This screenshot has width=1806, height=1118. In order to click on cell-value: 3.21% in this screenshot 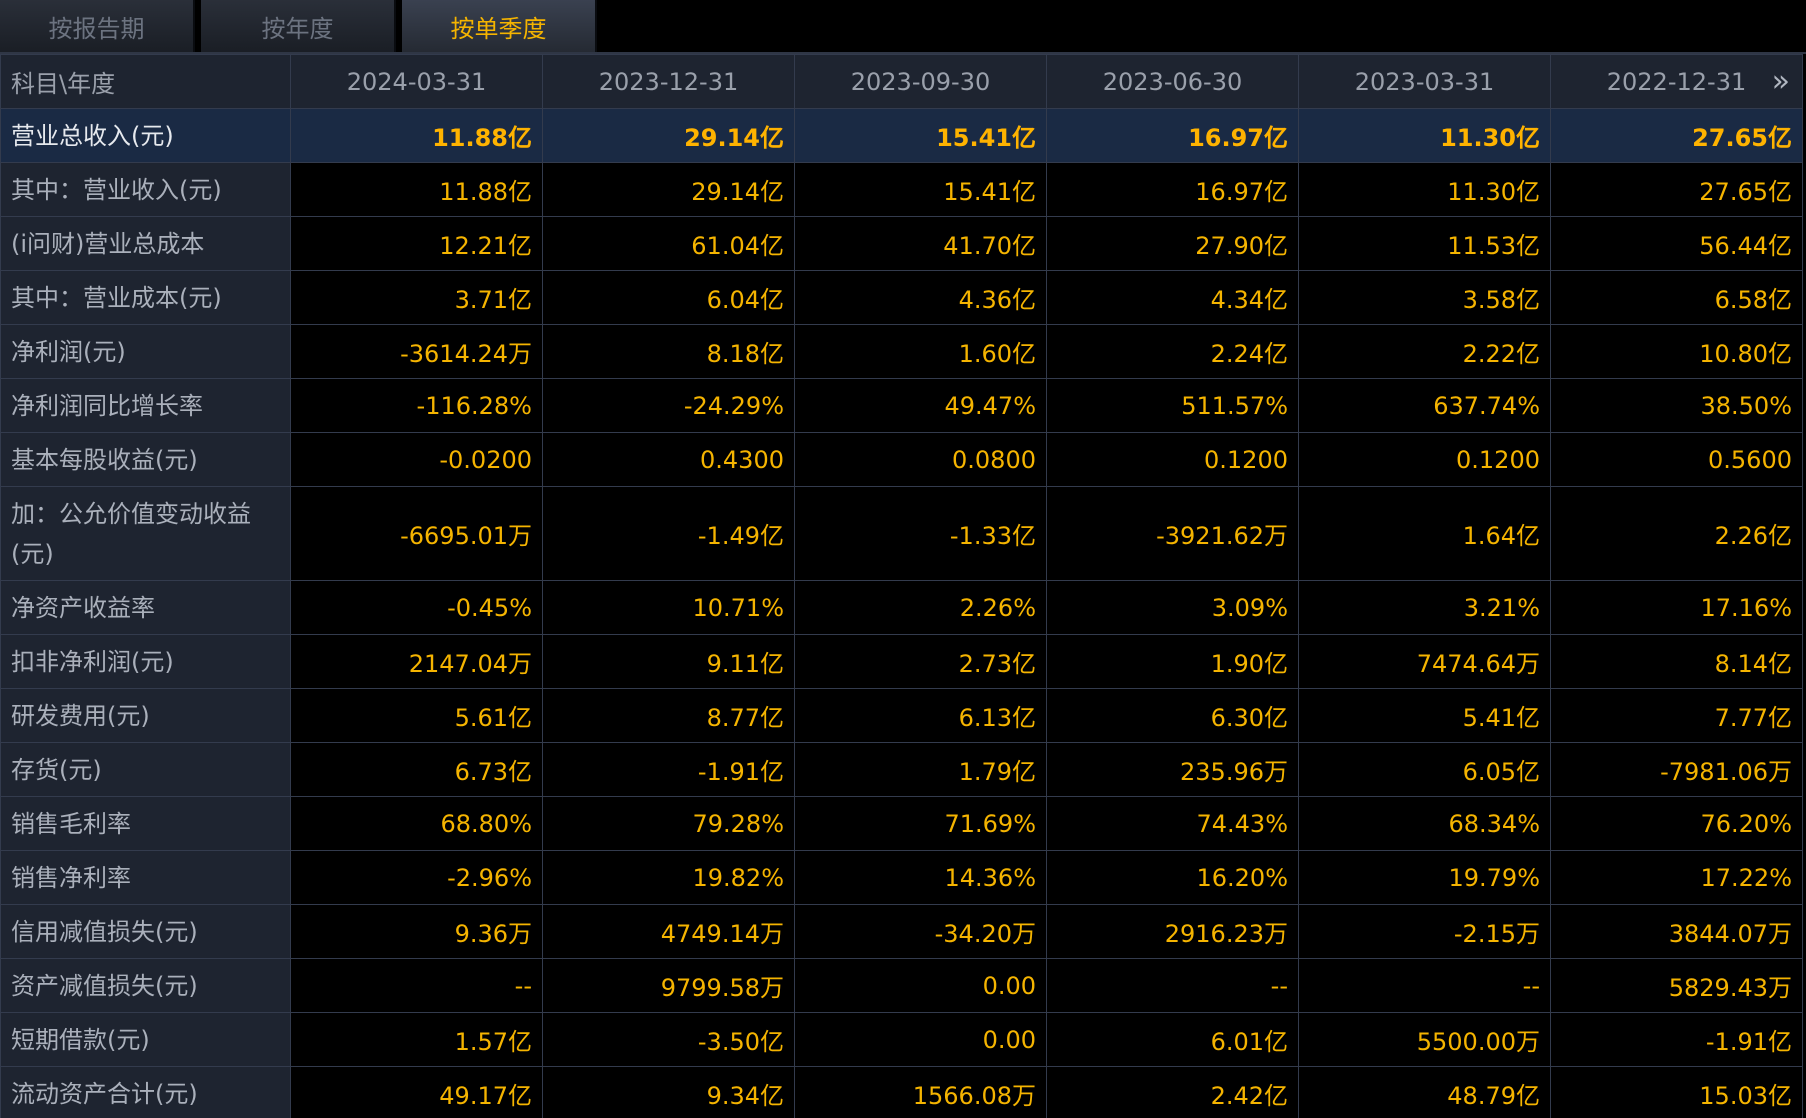, I will do `click(1424, 607)`.